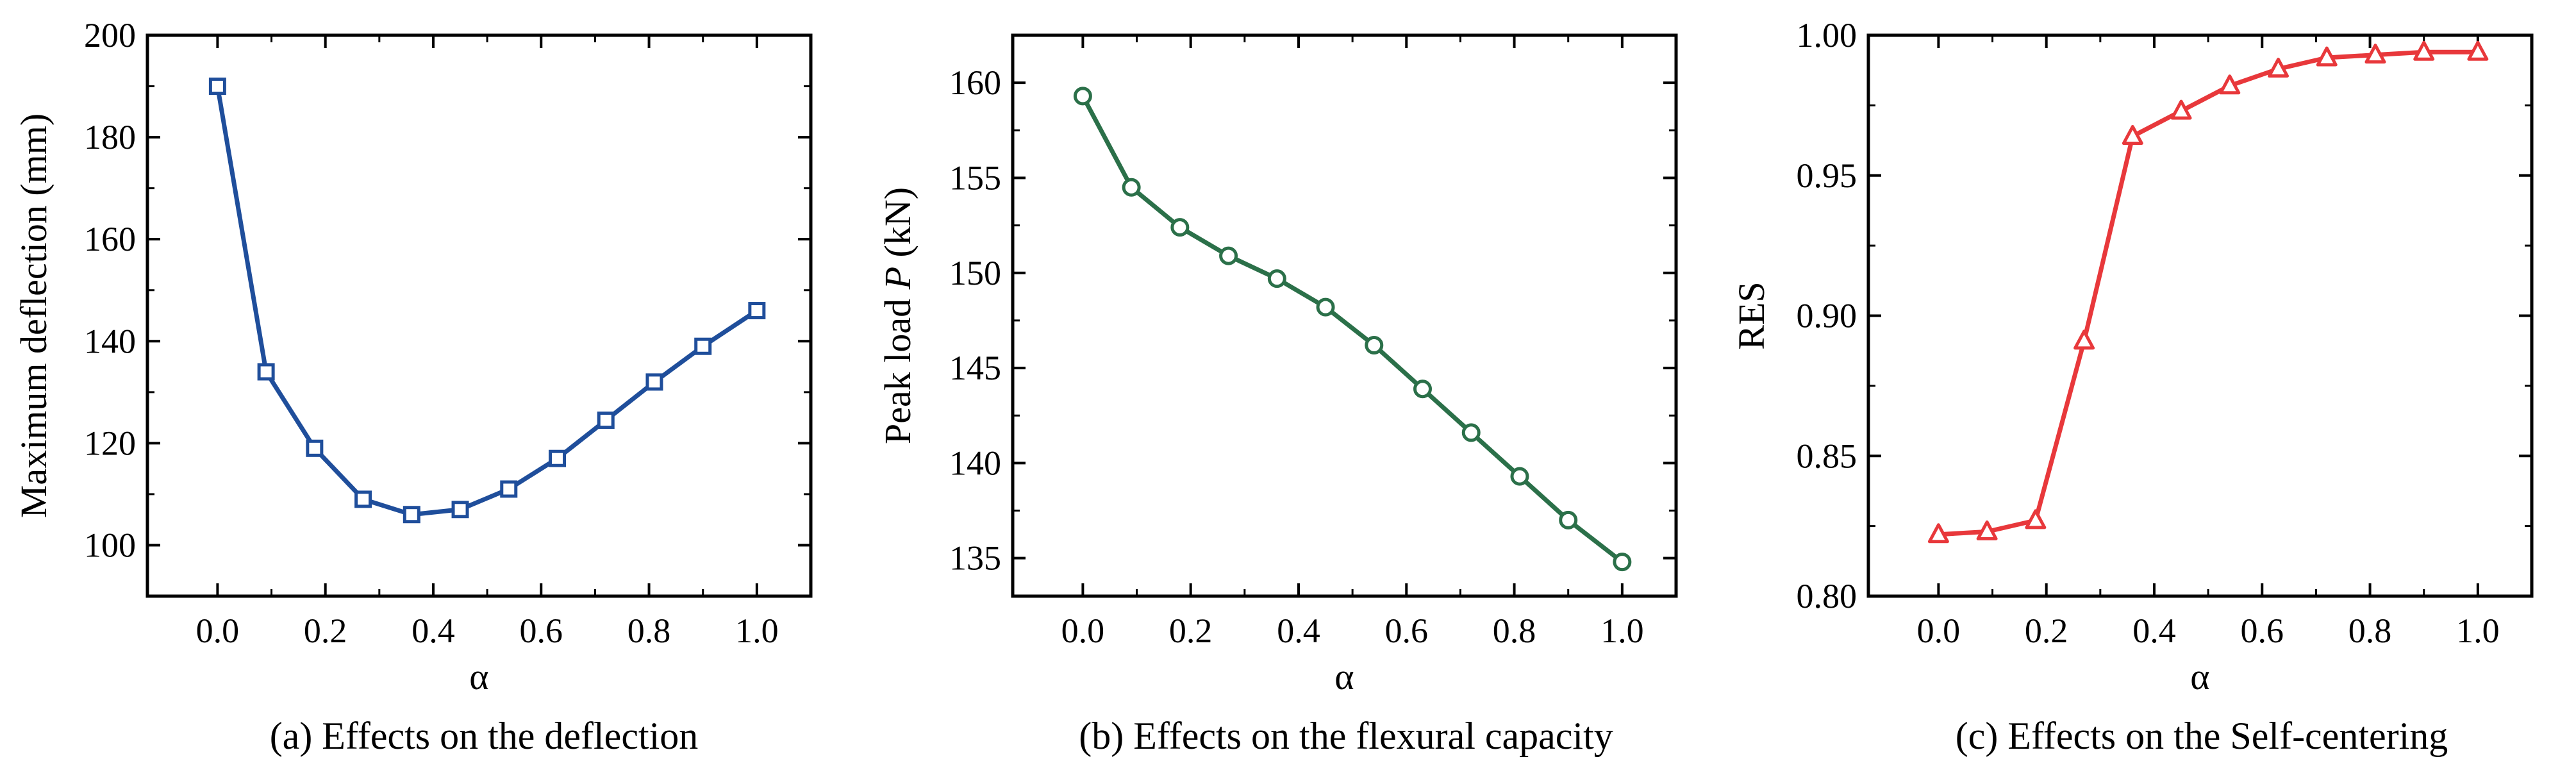 This screenshot has height=775, width=2576. I want to click on y-tick-label: 0.90, so click(1827, 316).